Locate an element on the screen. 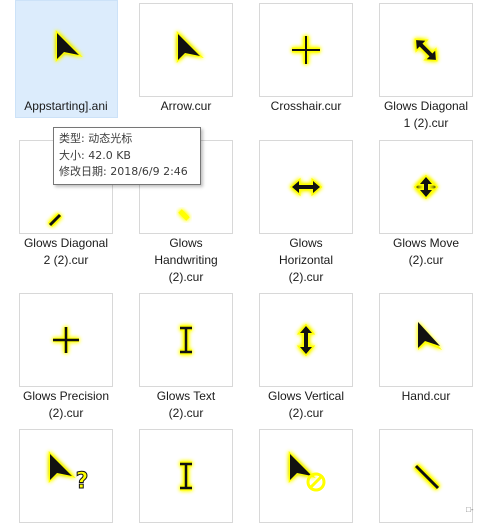 This screenshot has width=483, height=523. file-name-line: Horizontal is located at coordinates (306, 260).